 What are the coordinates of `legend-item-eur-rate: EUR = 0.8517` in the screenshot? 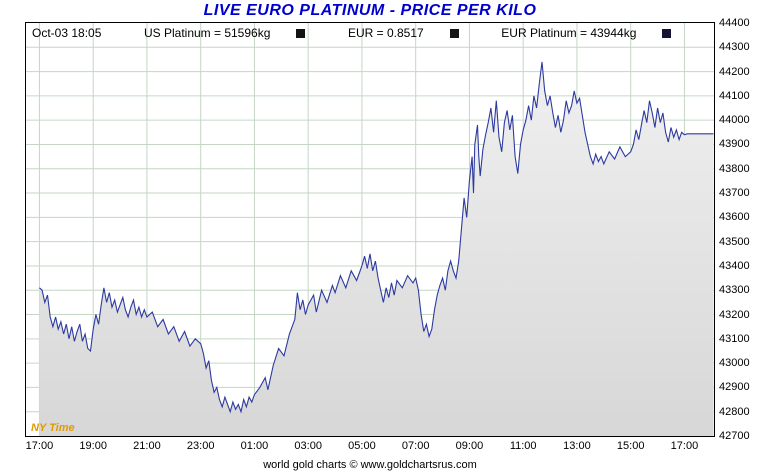 It's located at (403, 33).